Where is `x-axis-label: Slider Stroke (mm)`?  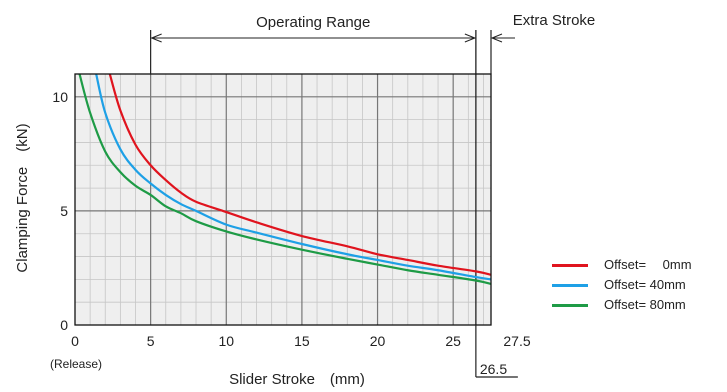
x-axis-label: Slider Stroke (mm) is located at coordinates (297, 379).